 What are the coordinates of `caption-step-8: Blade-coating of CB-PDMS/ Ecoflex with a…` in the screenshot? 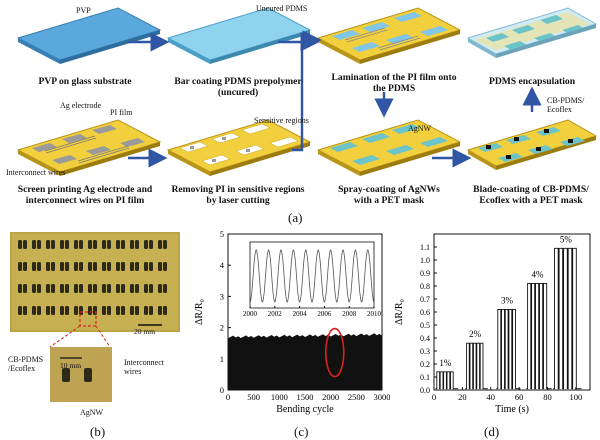 It's located at (531, 195).